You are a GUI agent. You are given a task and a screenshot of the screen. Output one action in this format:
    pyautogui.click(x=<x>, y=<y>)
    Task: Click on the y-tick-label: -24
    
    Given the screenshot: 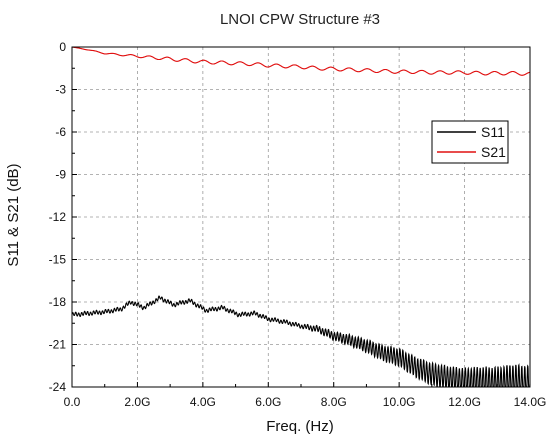 What is the action you would take?
    pyautogui.click(x=58, y=387)
    